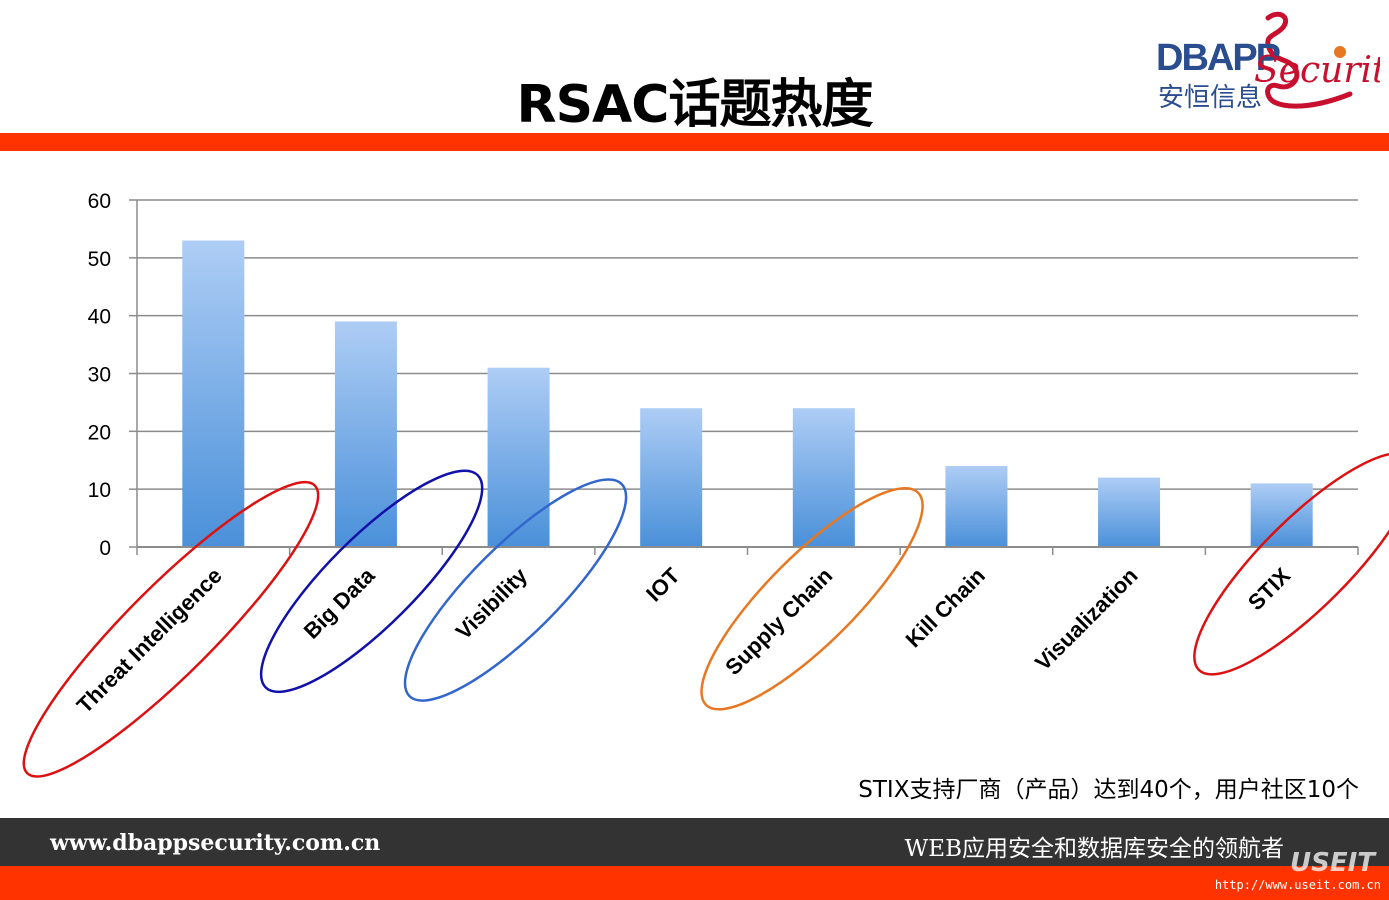 The width and height of the screenshot is (1389, 900). I want to click on x-category-label: Big Data, so click(339, 602).